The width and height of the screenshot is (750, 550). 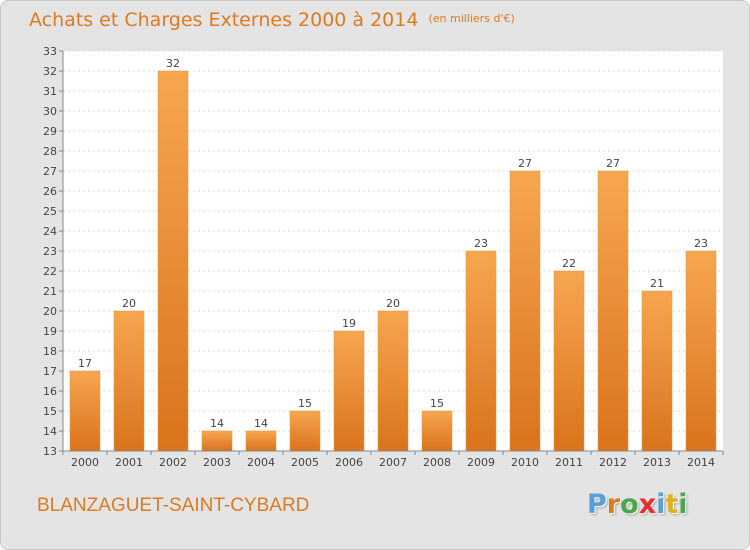 I want to click on x-tick-label-2000: 2000, so click(x=85, y=462).